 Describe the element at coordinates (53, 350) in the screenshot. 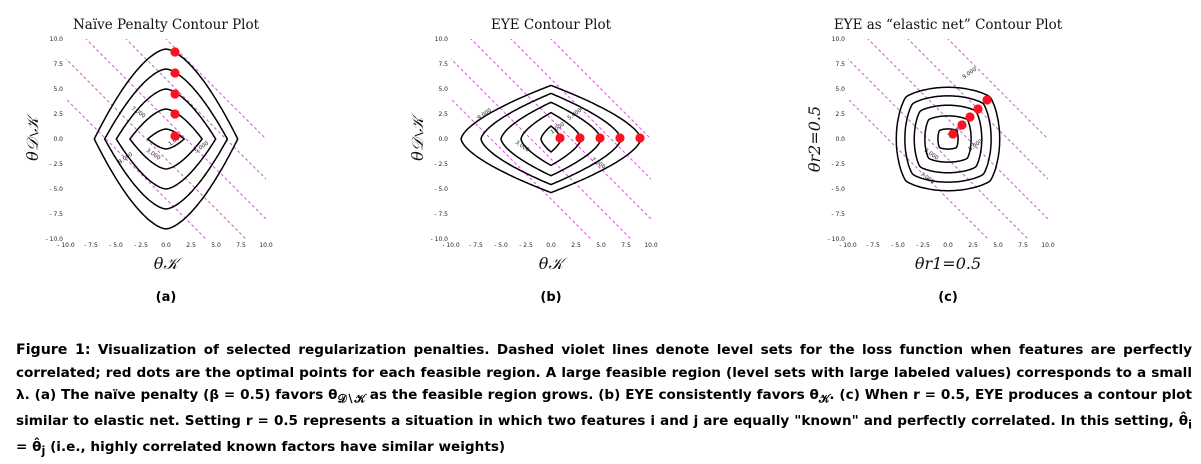

I see `caption-lead: Figure 1:` at that location.